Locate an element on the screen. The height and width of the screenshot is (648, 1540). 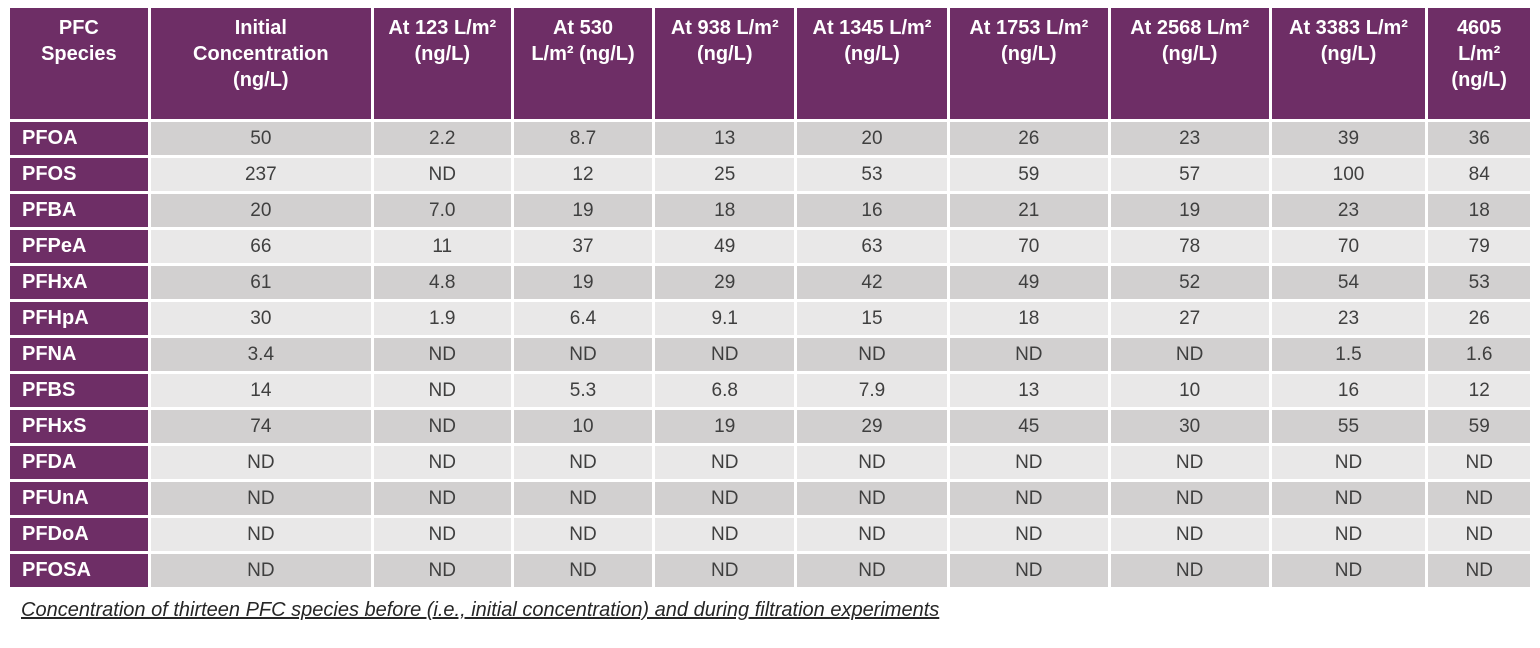
species-cell: PFPeA is located at coordinates (79, 246).